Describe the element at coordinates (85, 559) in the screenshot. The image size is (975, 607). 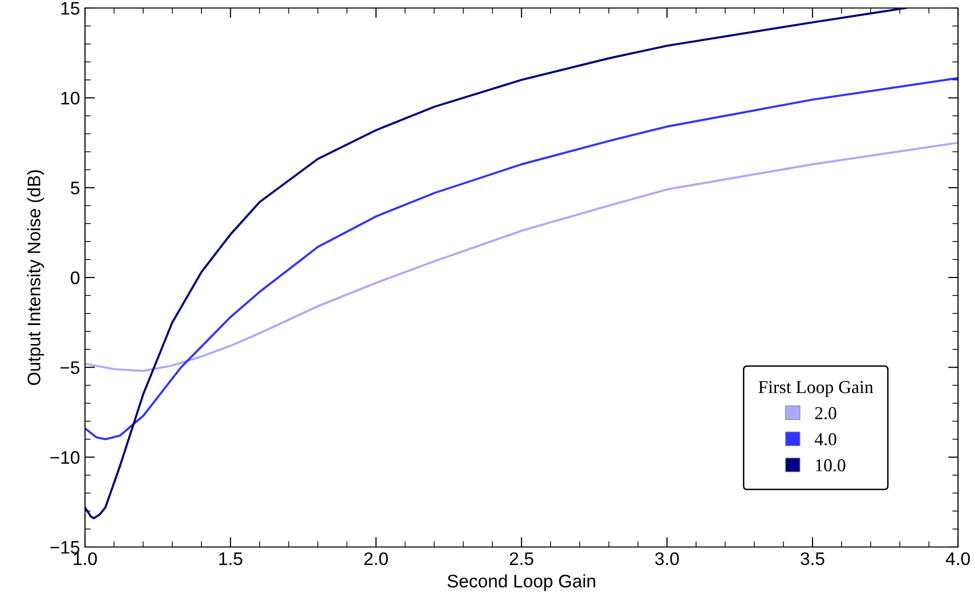
I see `x-tick-label: 1.0` at that location.